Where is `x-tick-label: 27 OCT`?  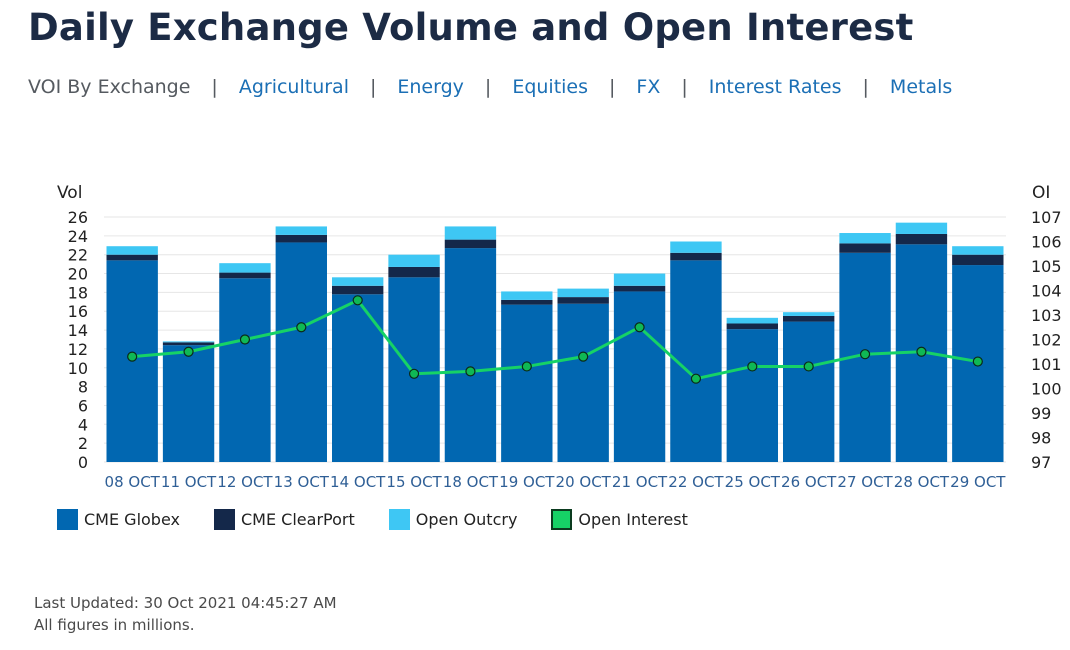 x-tick-label: 27 OCT is located at coordinates (865, 482).